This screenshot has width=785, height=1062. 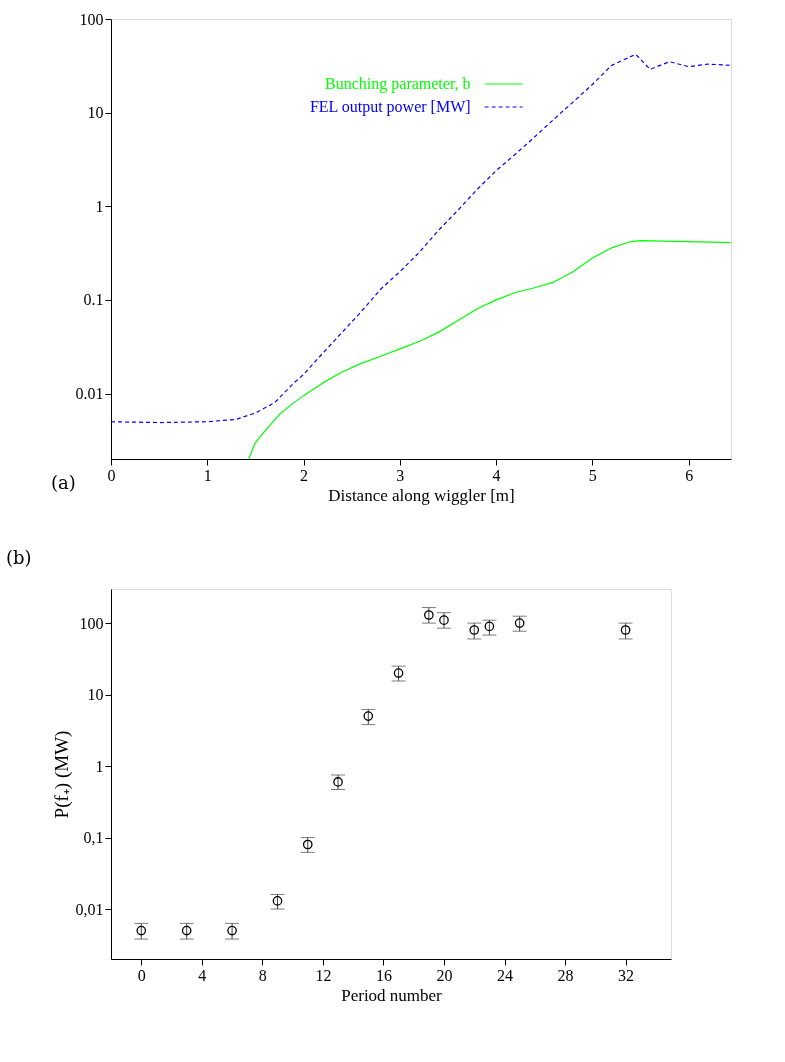 What do you see at coordinates (304, 475) in the screenshot?
I see `x-tick-label: 2` at bounding box center [304, 475].